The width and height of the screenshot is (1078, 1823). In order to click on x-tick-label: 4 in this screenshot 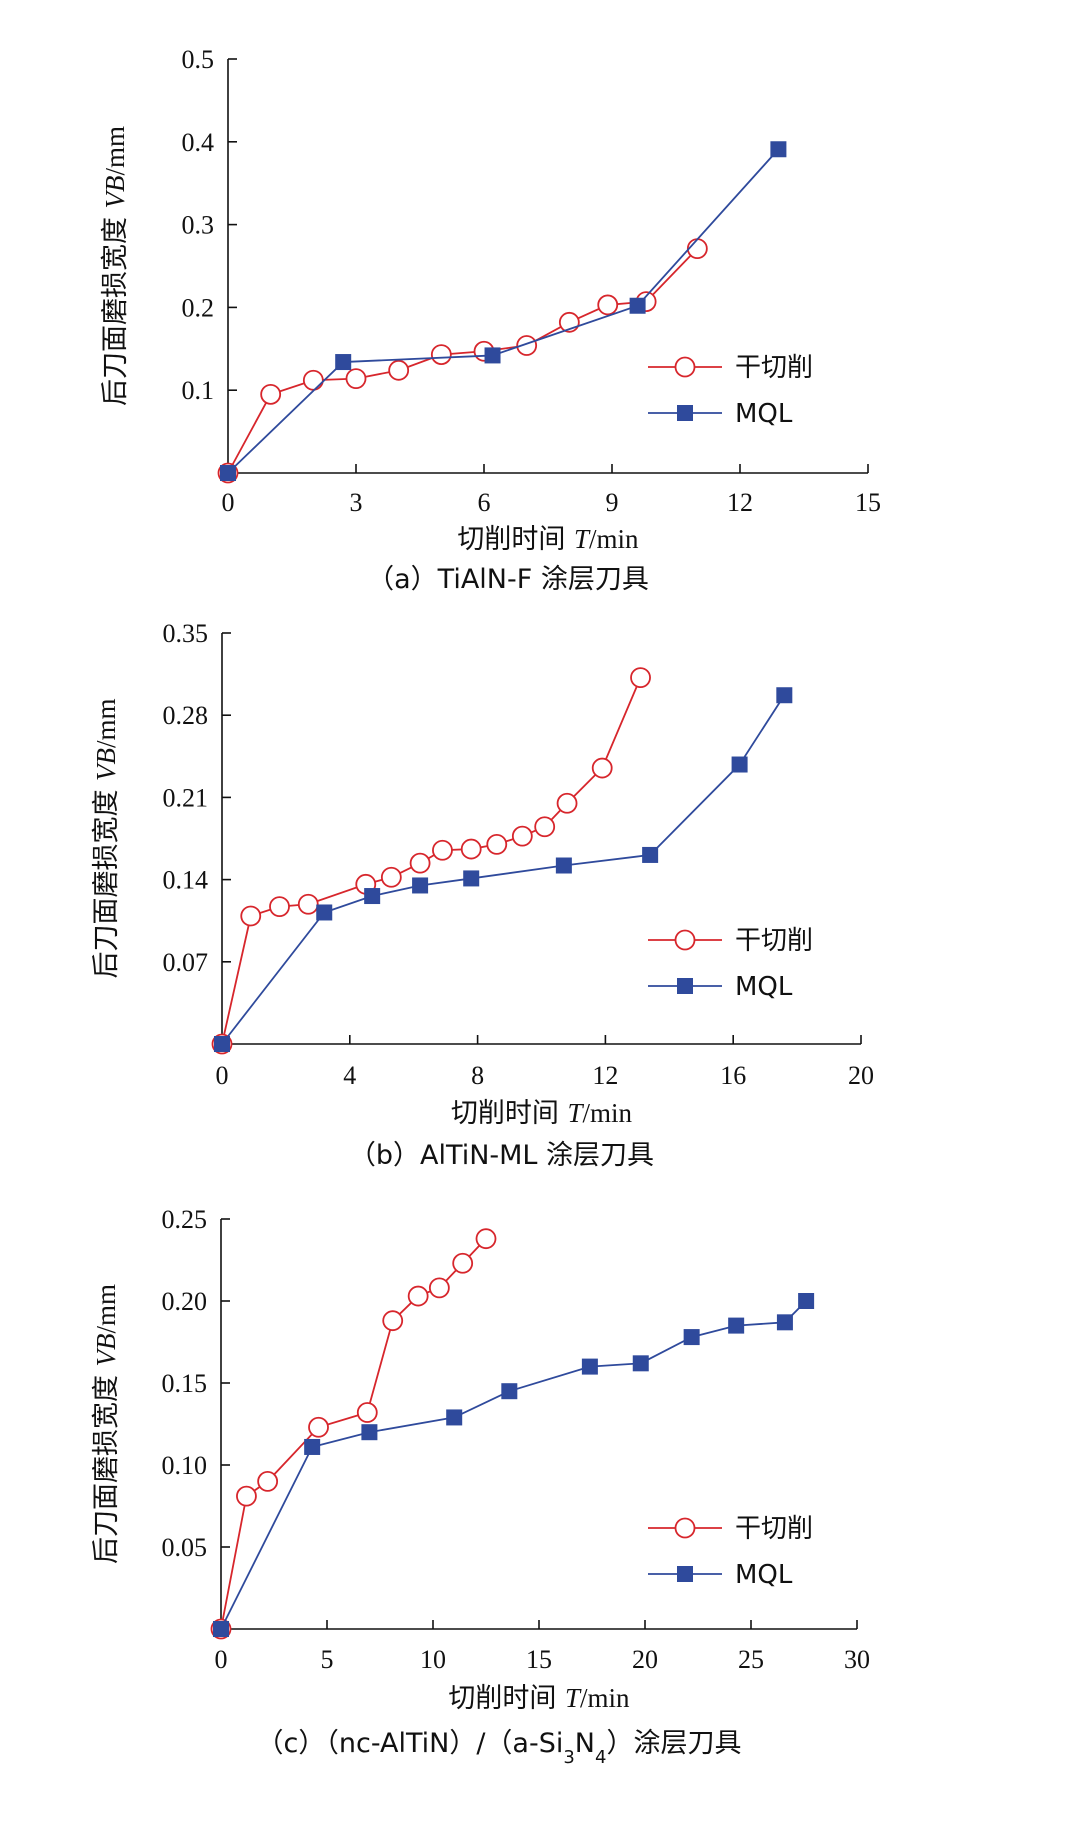, I will do `click(349, 1075)`.